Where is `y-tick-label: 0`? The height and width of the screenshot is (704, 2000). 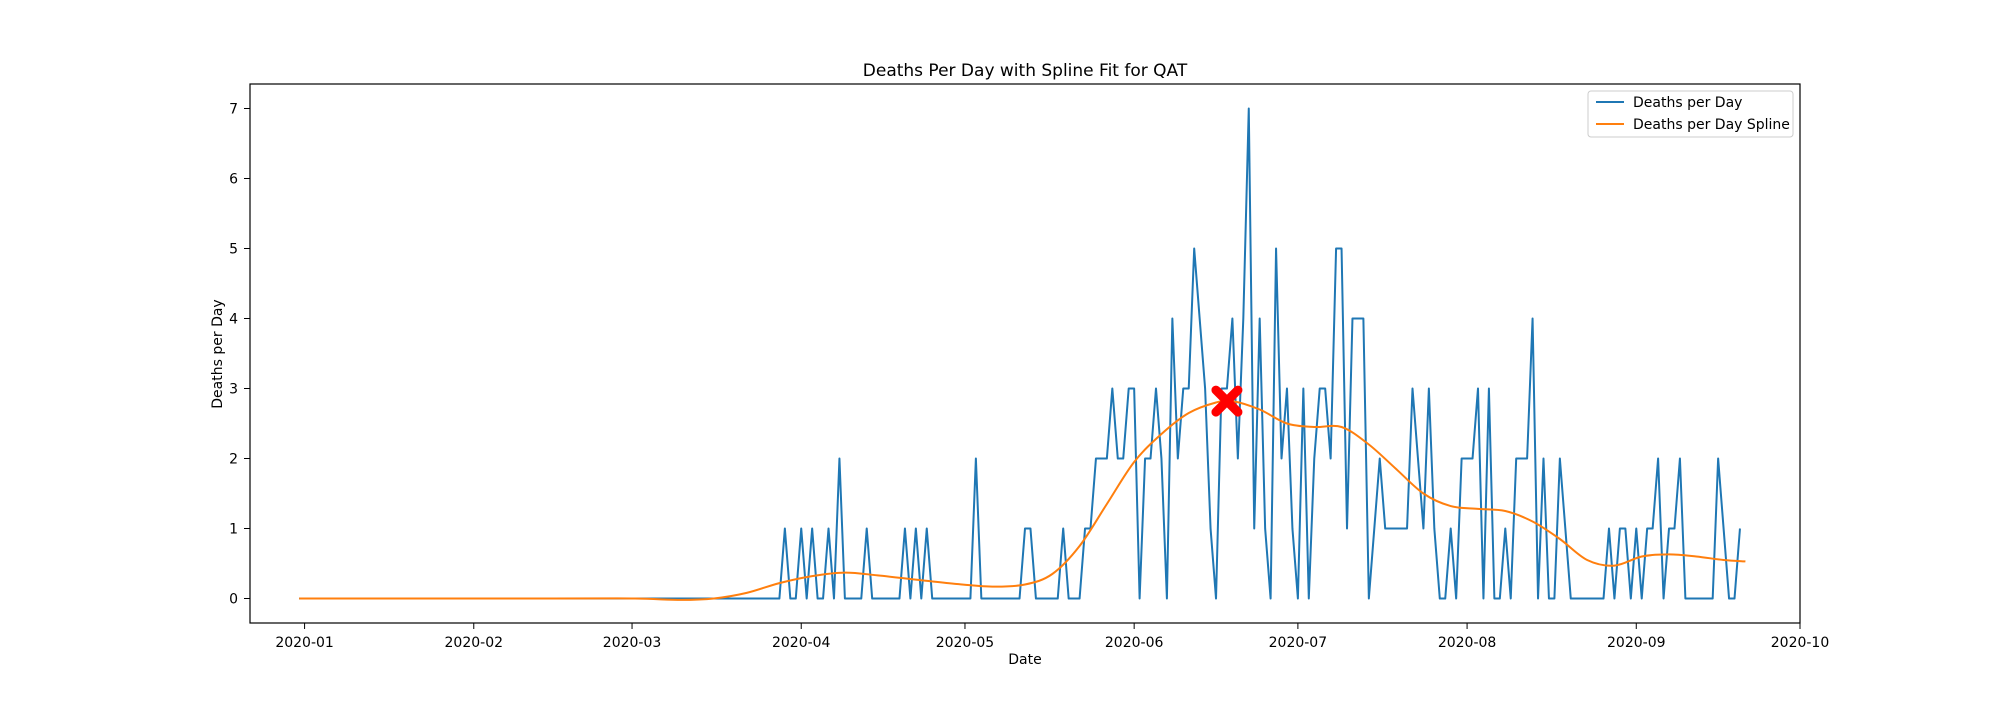 y-tick-label: 0 is located at coordinates (233, 600).